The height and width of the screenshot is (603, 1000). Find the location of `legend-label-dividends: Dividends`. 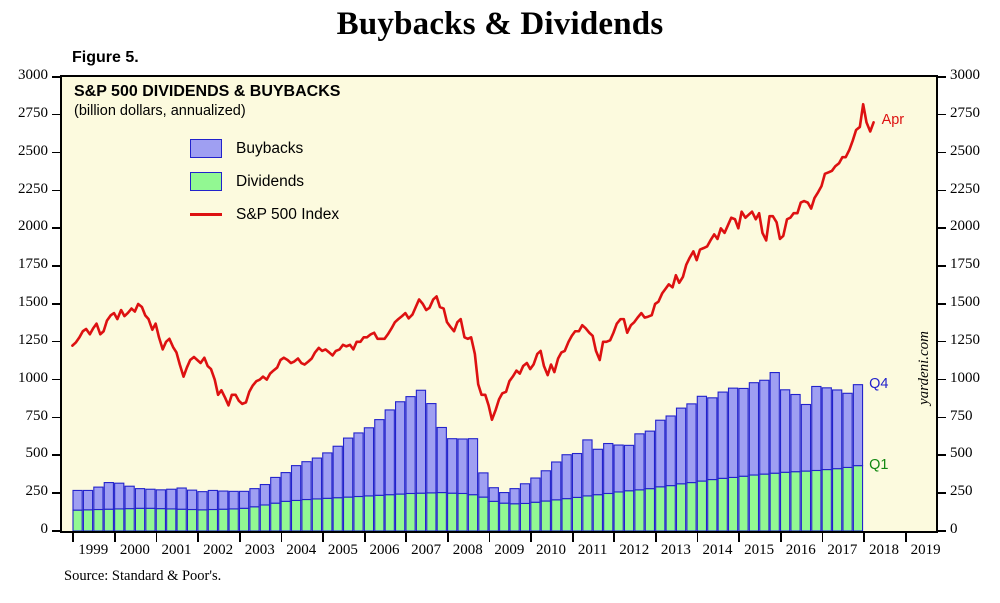

legend-label-dividends: Dividends is located at coordinates (270, 181).